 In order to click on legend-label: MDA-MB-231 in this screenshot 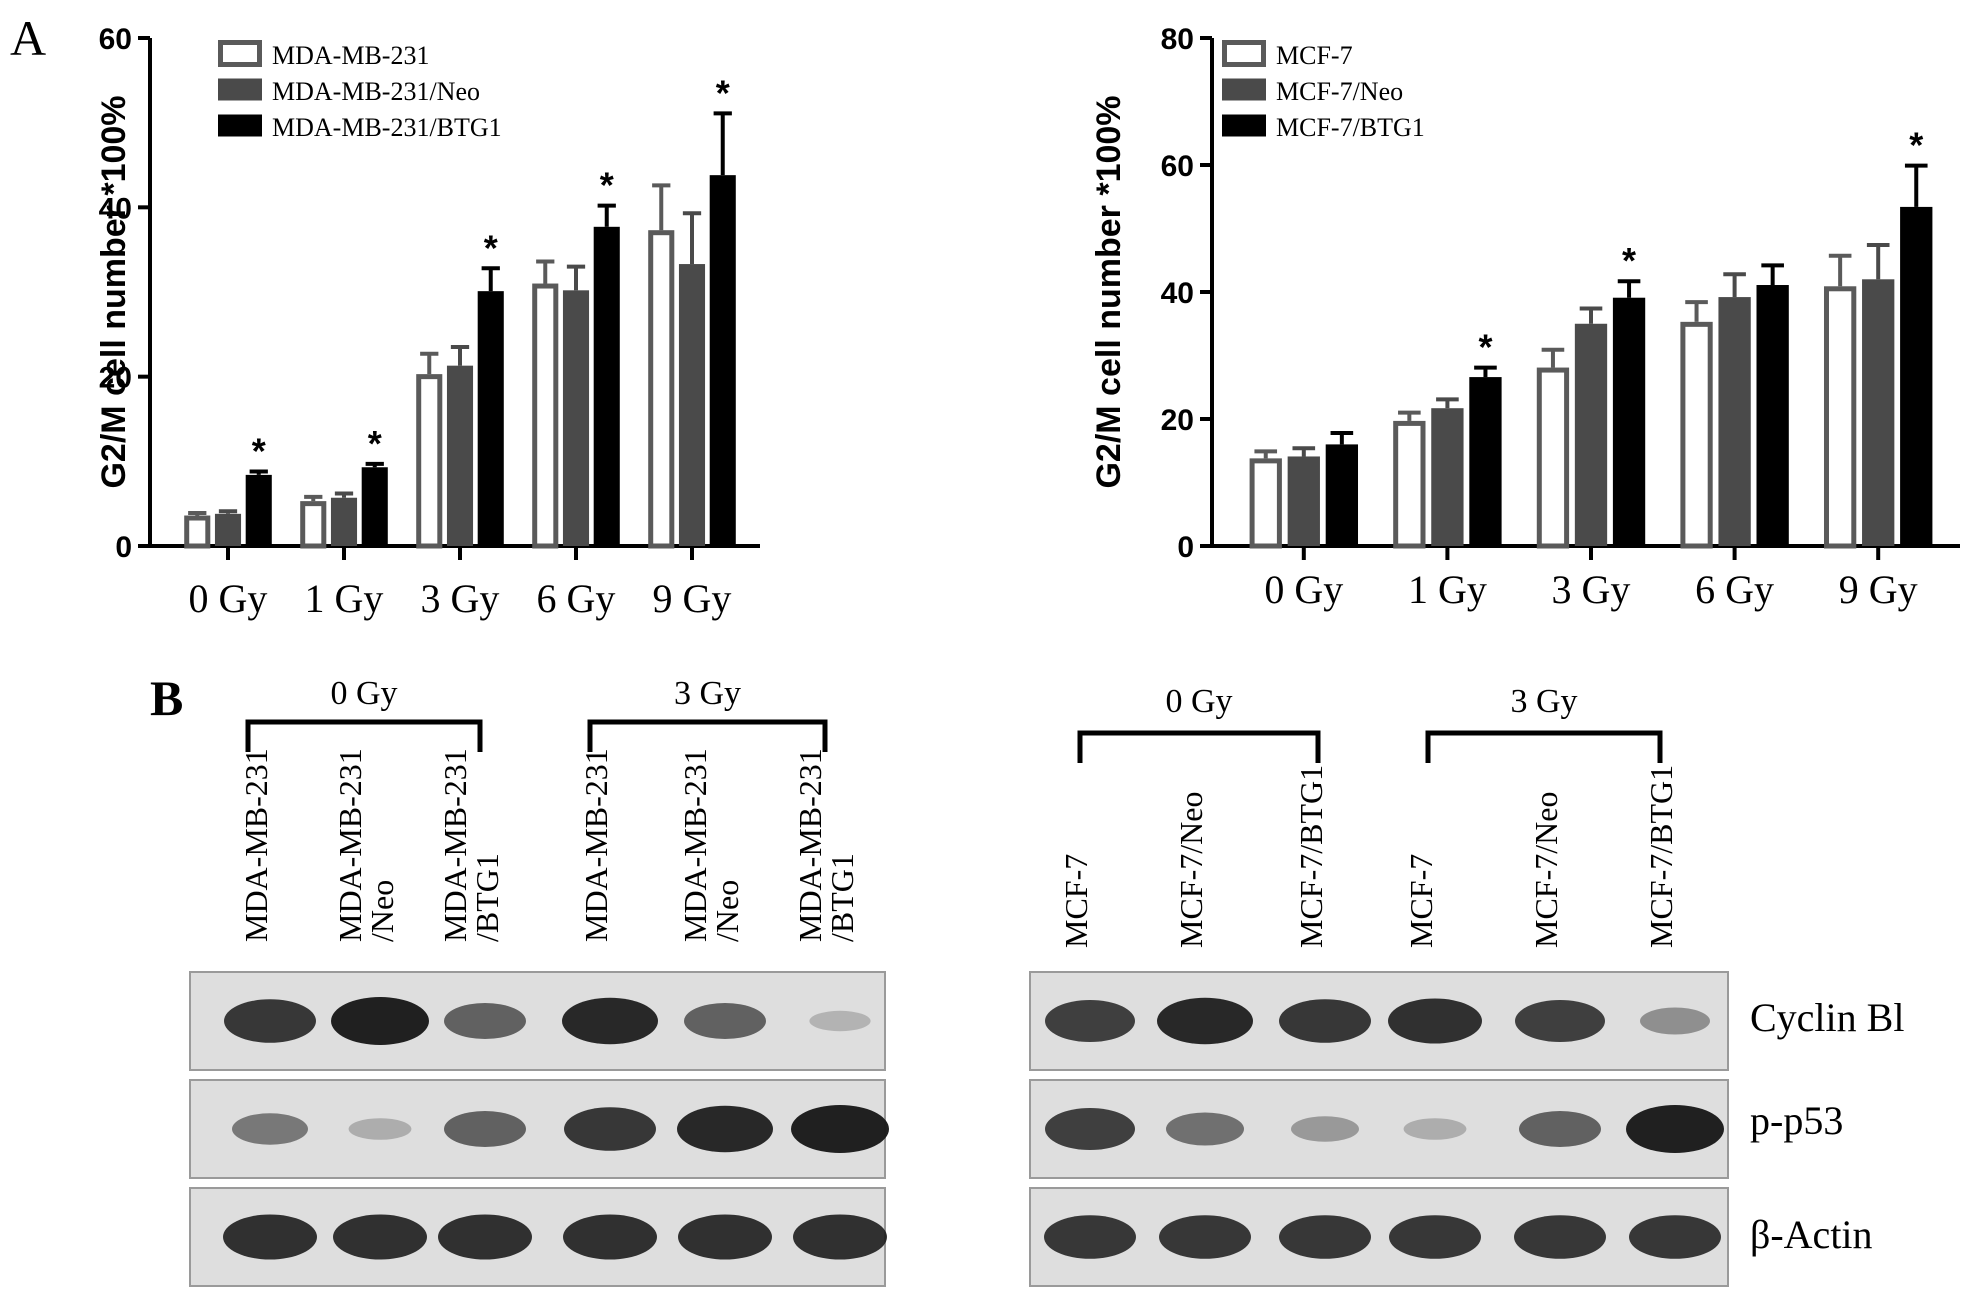, I will do `click(350, 55)`.